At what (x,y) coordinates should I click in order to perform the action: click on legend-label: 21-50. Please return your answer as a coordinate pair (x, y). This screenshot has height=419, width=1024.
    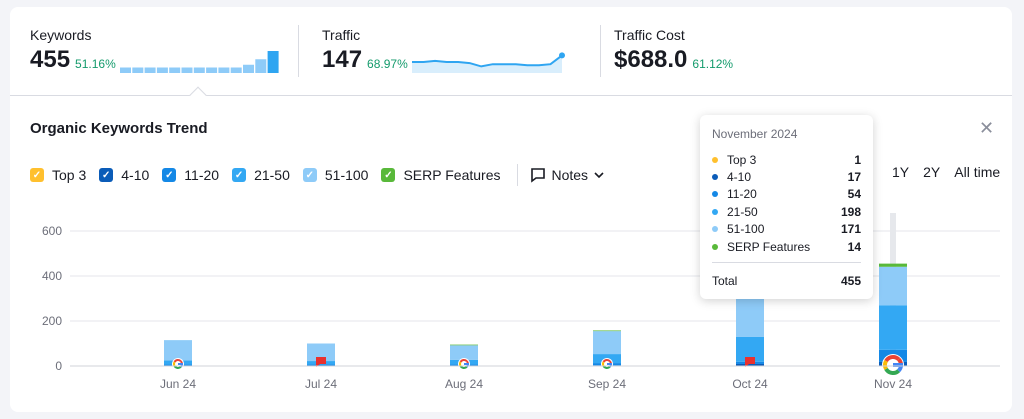
    Looking at the image, I should click on (272, 175).